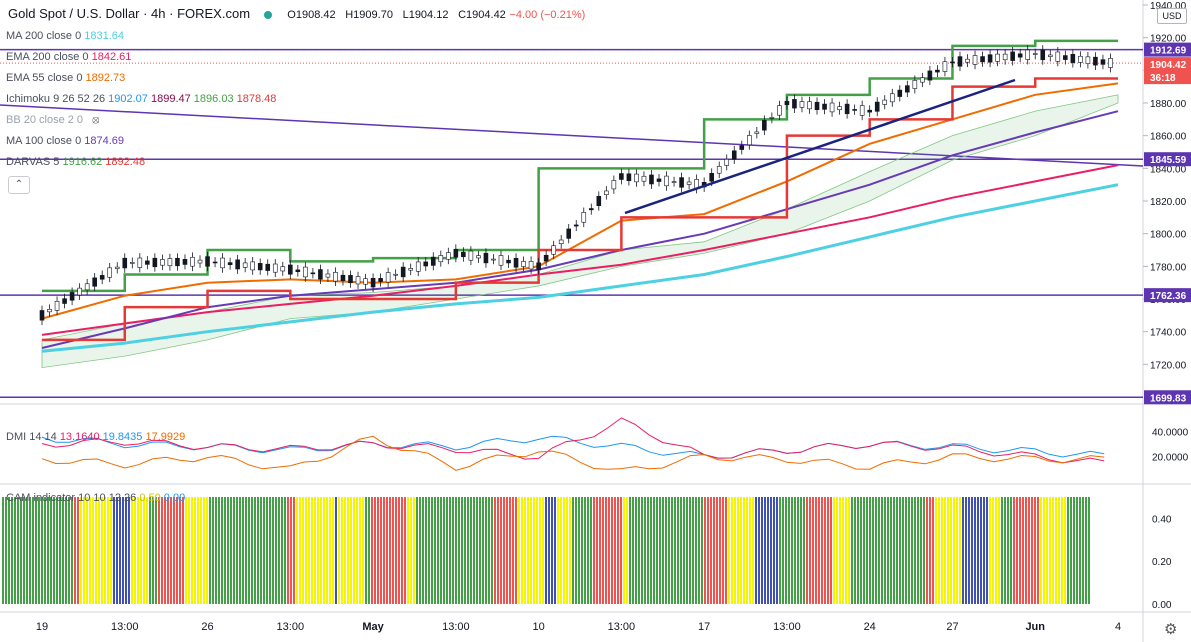 The width and height of the screenshot is (1191, 642). What do you see at coordinates (369, 15) in the screenshot?
I see `ohlc-high: H1909.70` at bounding box center [369, 15].